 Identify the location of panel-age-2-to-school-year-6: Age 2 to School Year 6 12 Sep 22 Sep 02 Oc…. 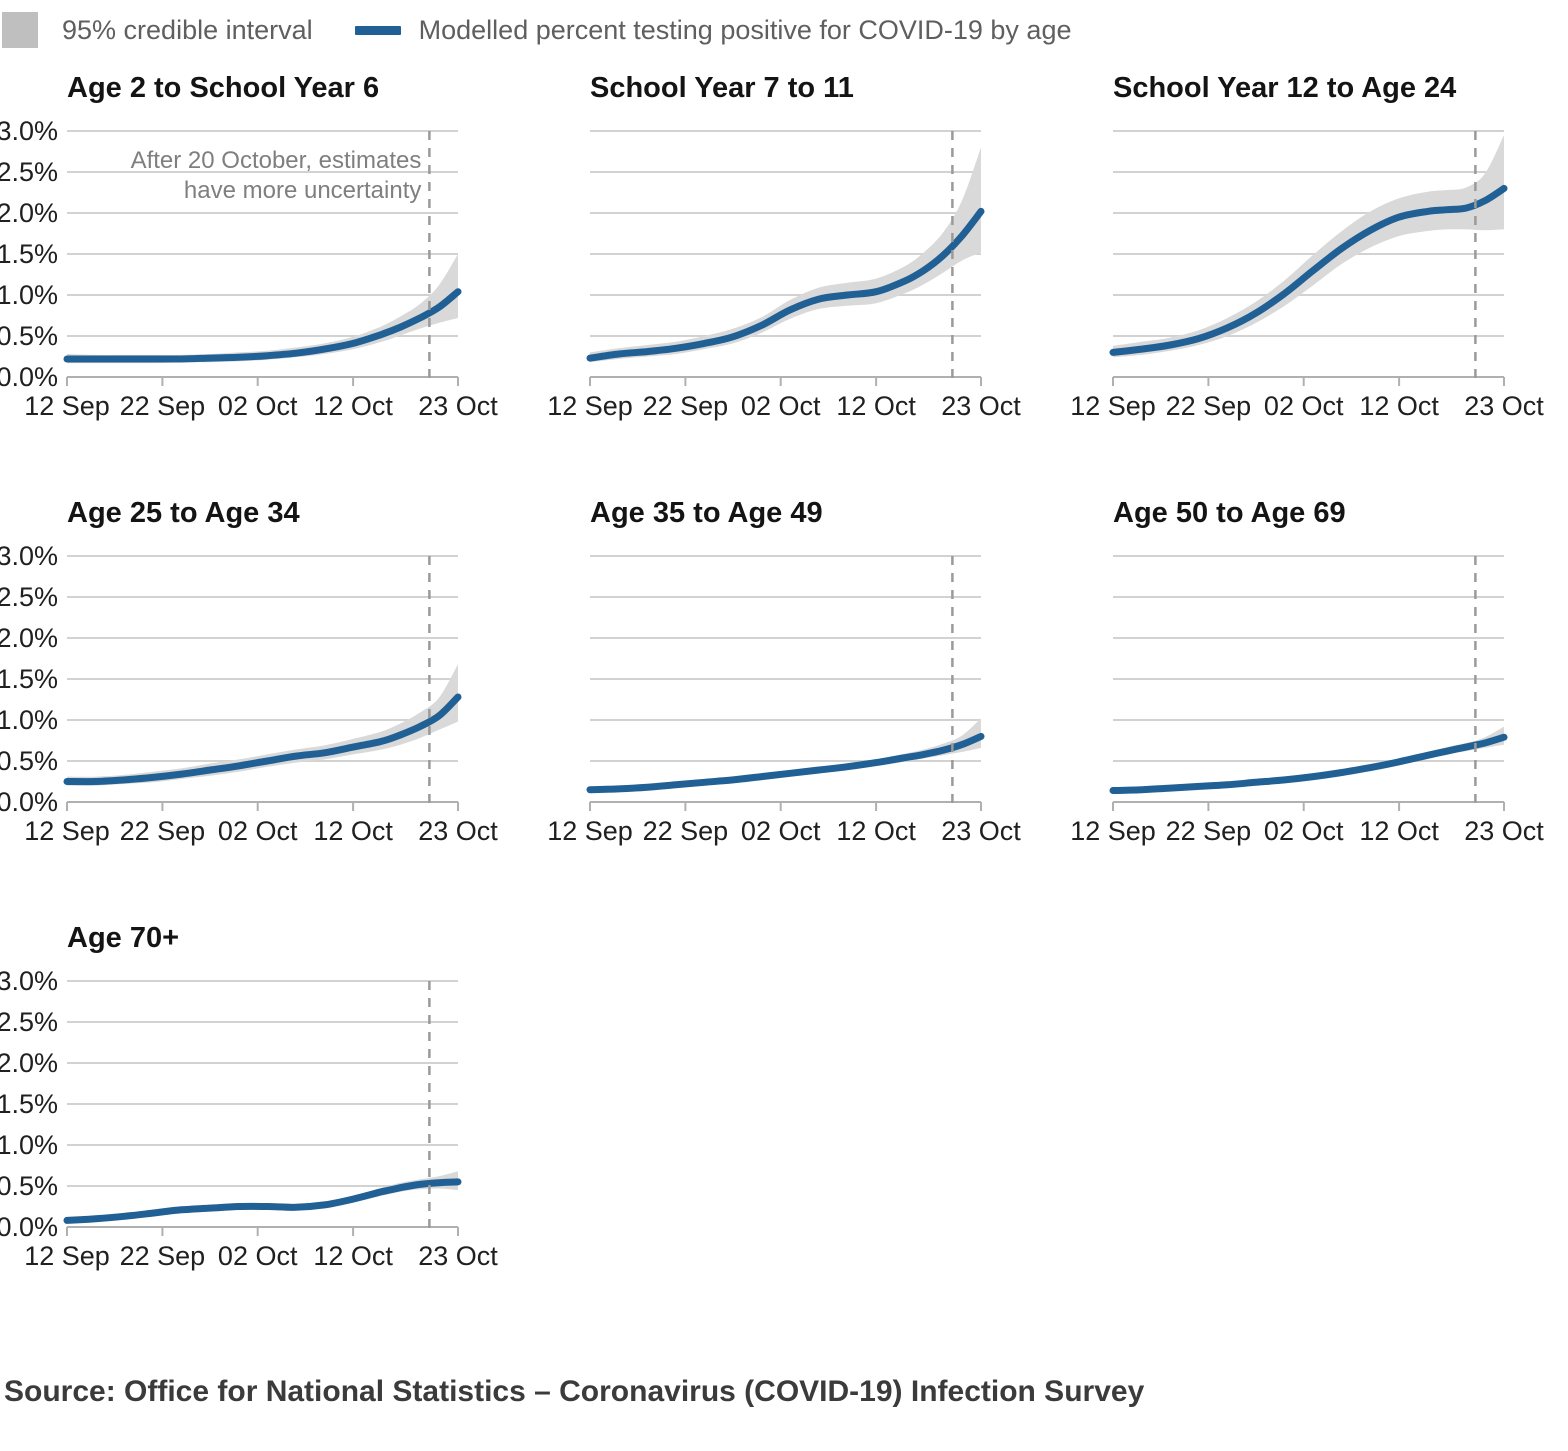
(261, 245).